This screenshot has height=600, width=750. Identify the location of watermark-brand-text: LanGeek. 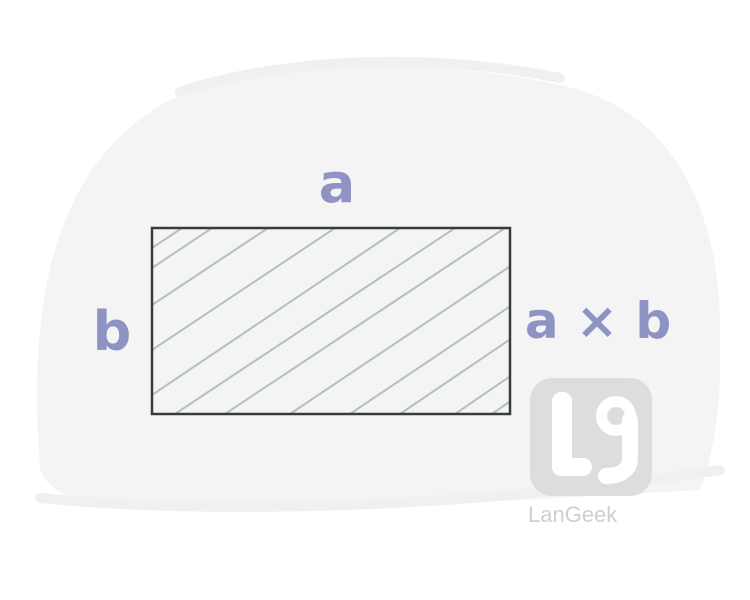
(573, 514).